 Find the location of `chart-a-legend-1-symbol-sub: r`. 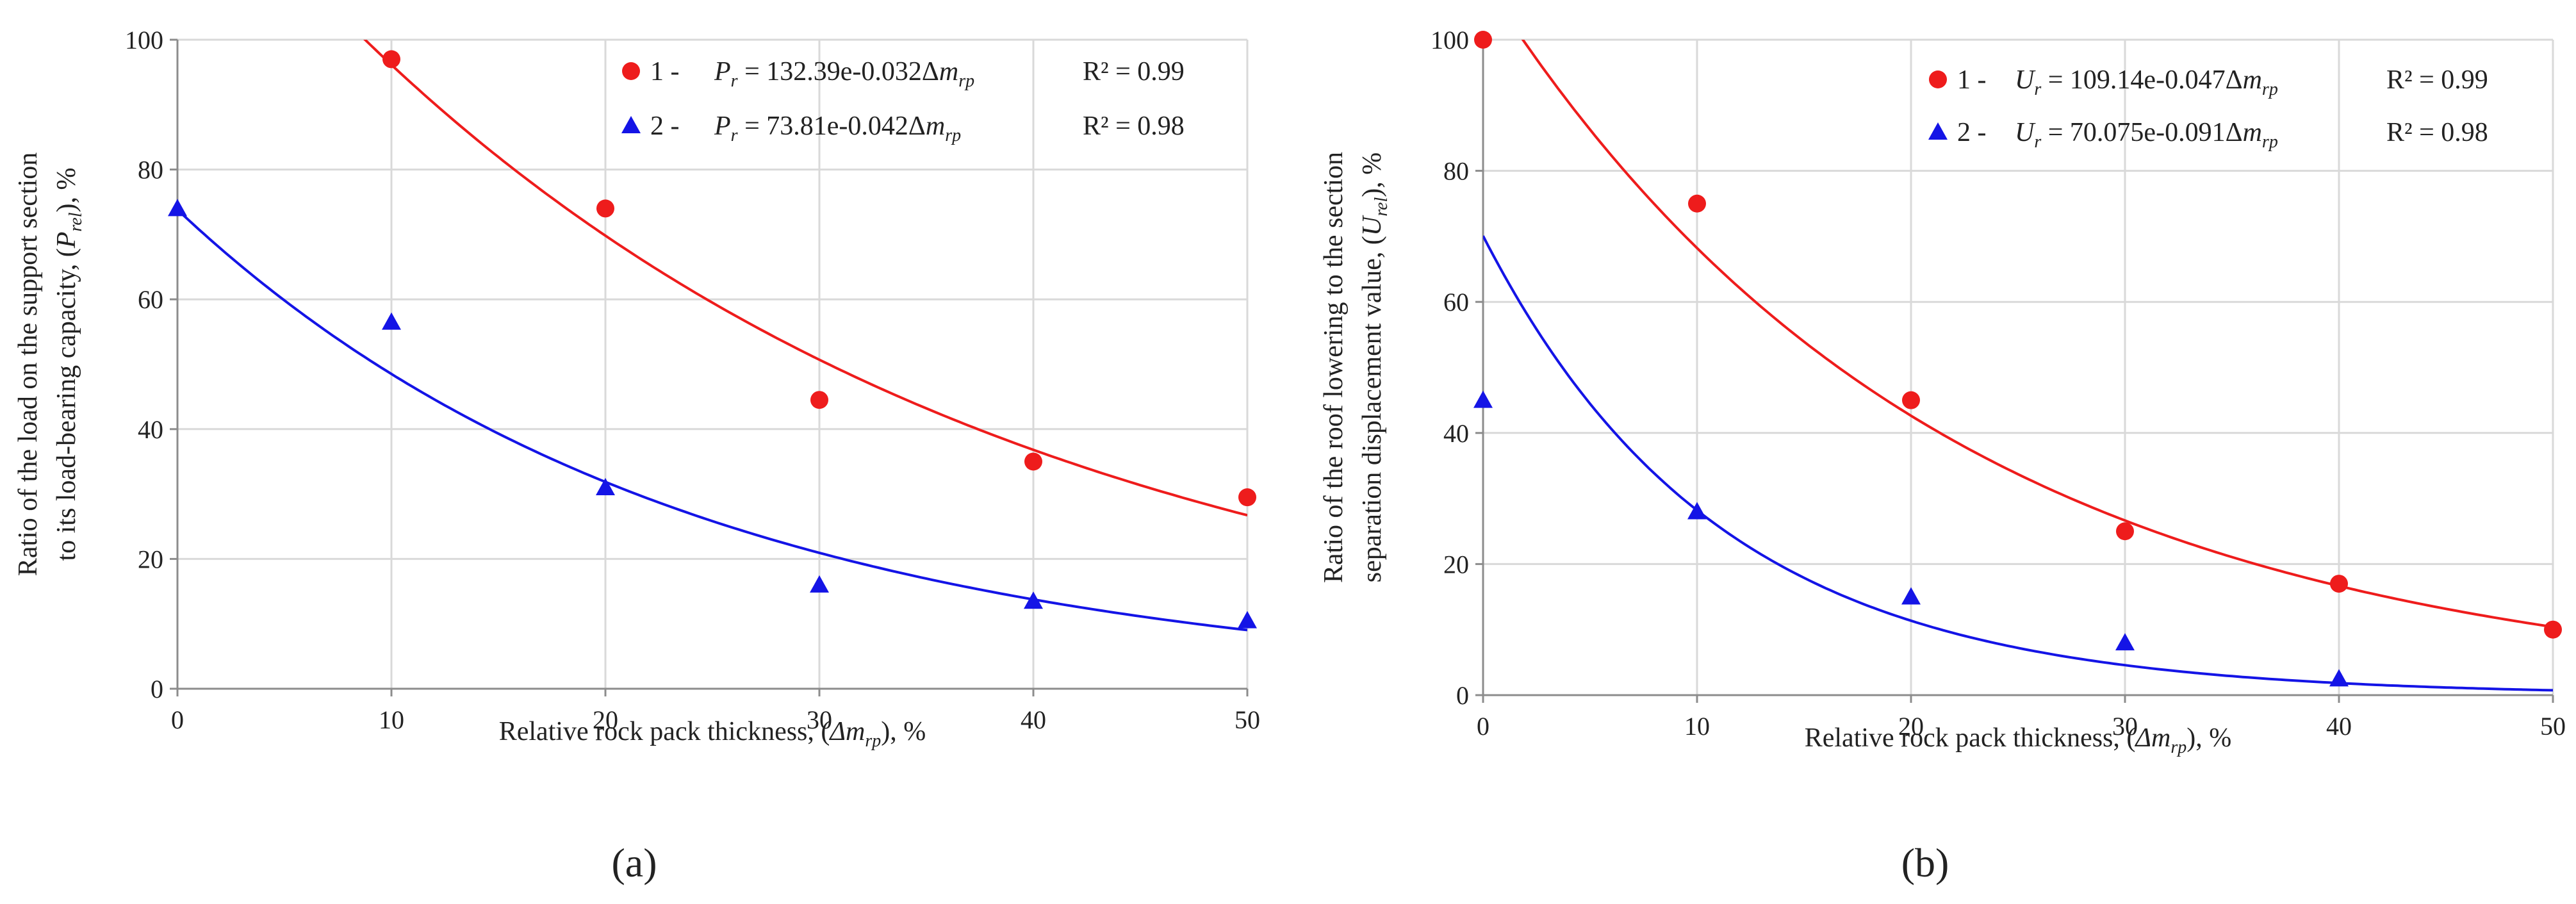

chart-a-legend-1-symbol-sub: r is located at coordinates (734, 81).